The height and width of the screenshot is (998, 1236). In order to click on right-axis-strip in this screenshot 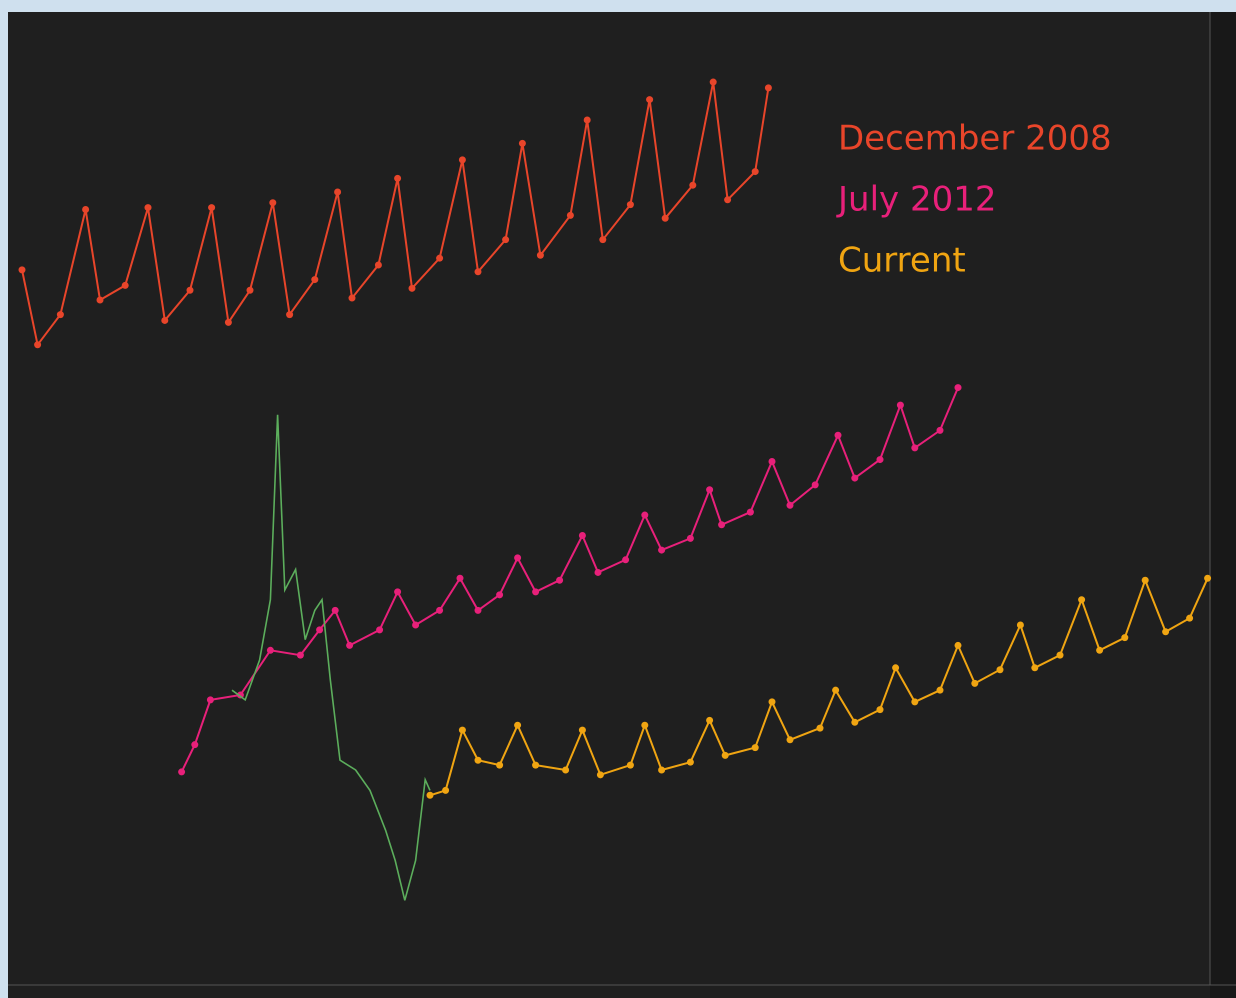, I will do `click(1223, 505)`.